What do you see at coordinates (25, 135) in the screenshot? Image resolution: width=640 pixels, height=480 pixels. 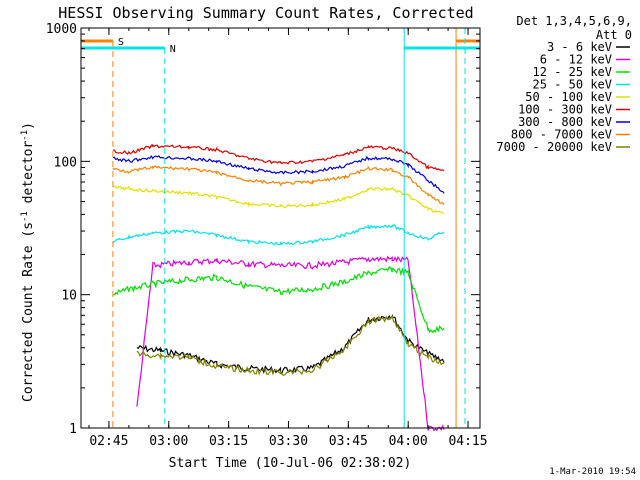 I see `y-axis-label-sup2: -1` at bounding box center [25, 135].